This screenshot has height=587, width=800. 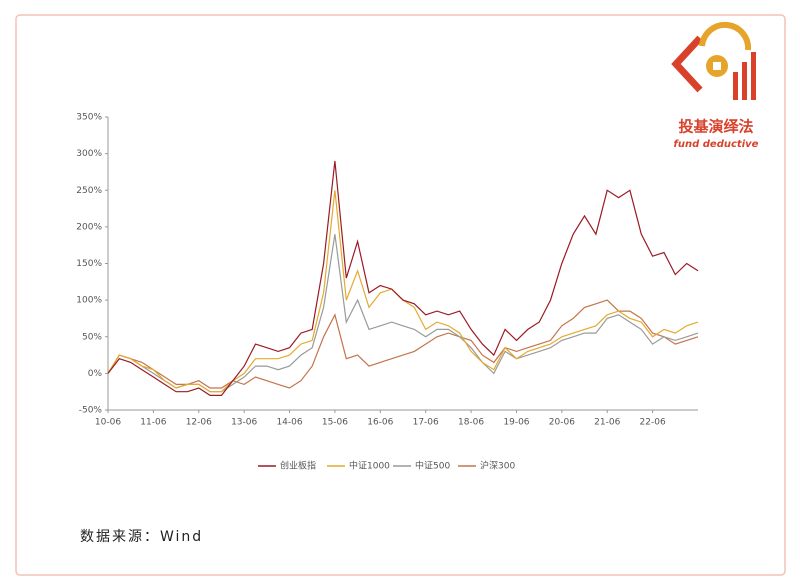 What do you see at coordinates (562, 423) in the screenshot?
I see `x-tick-label: 20-06` at bounding box center [562, 423].